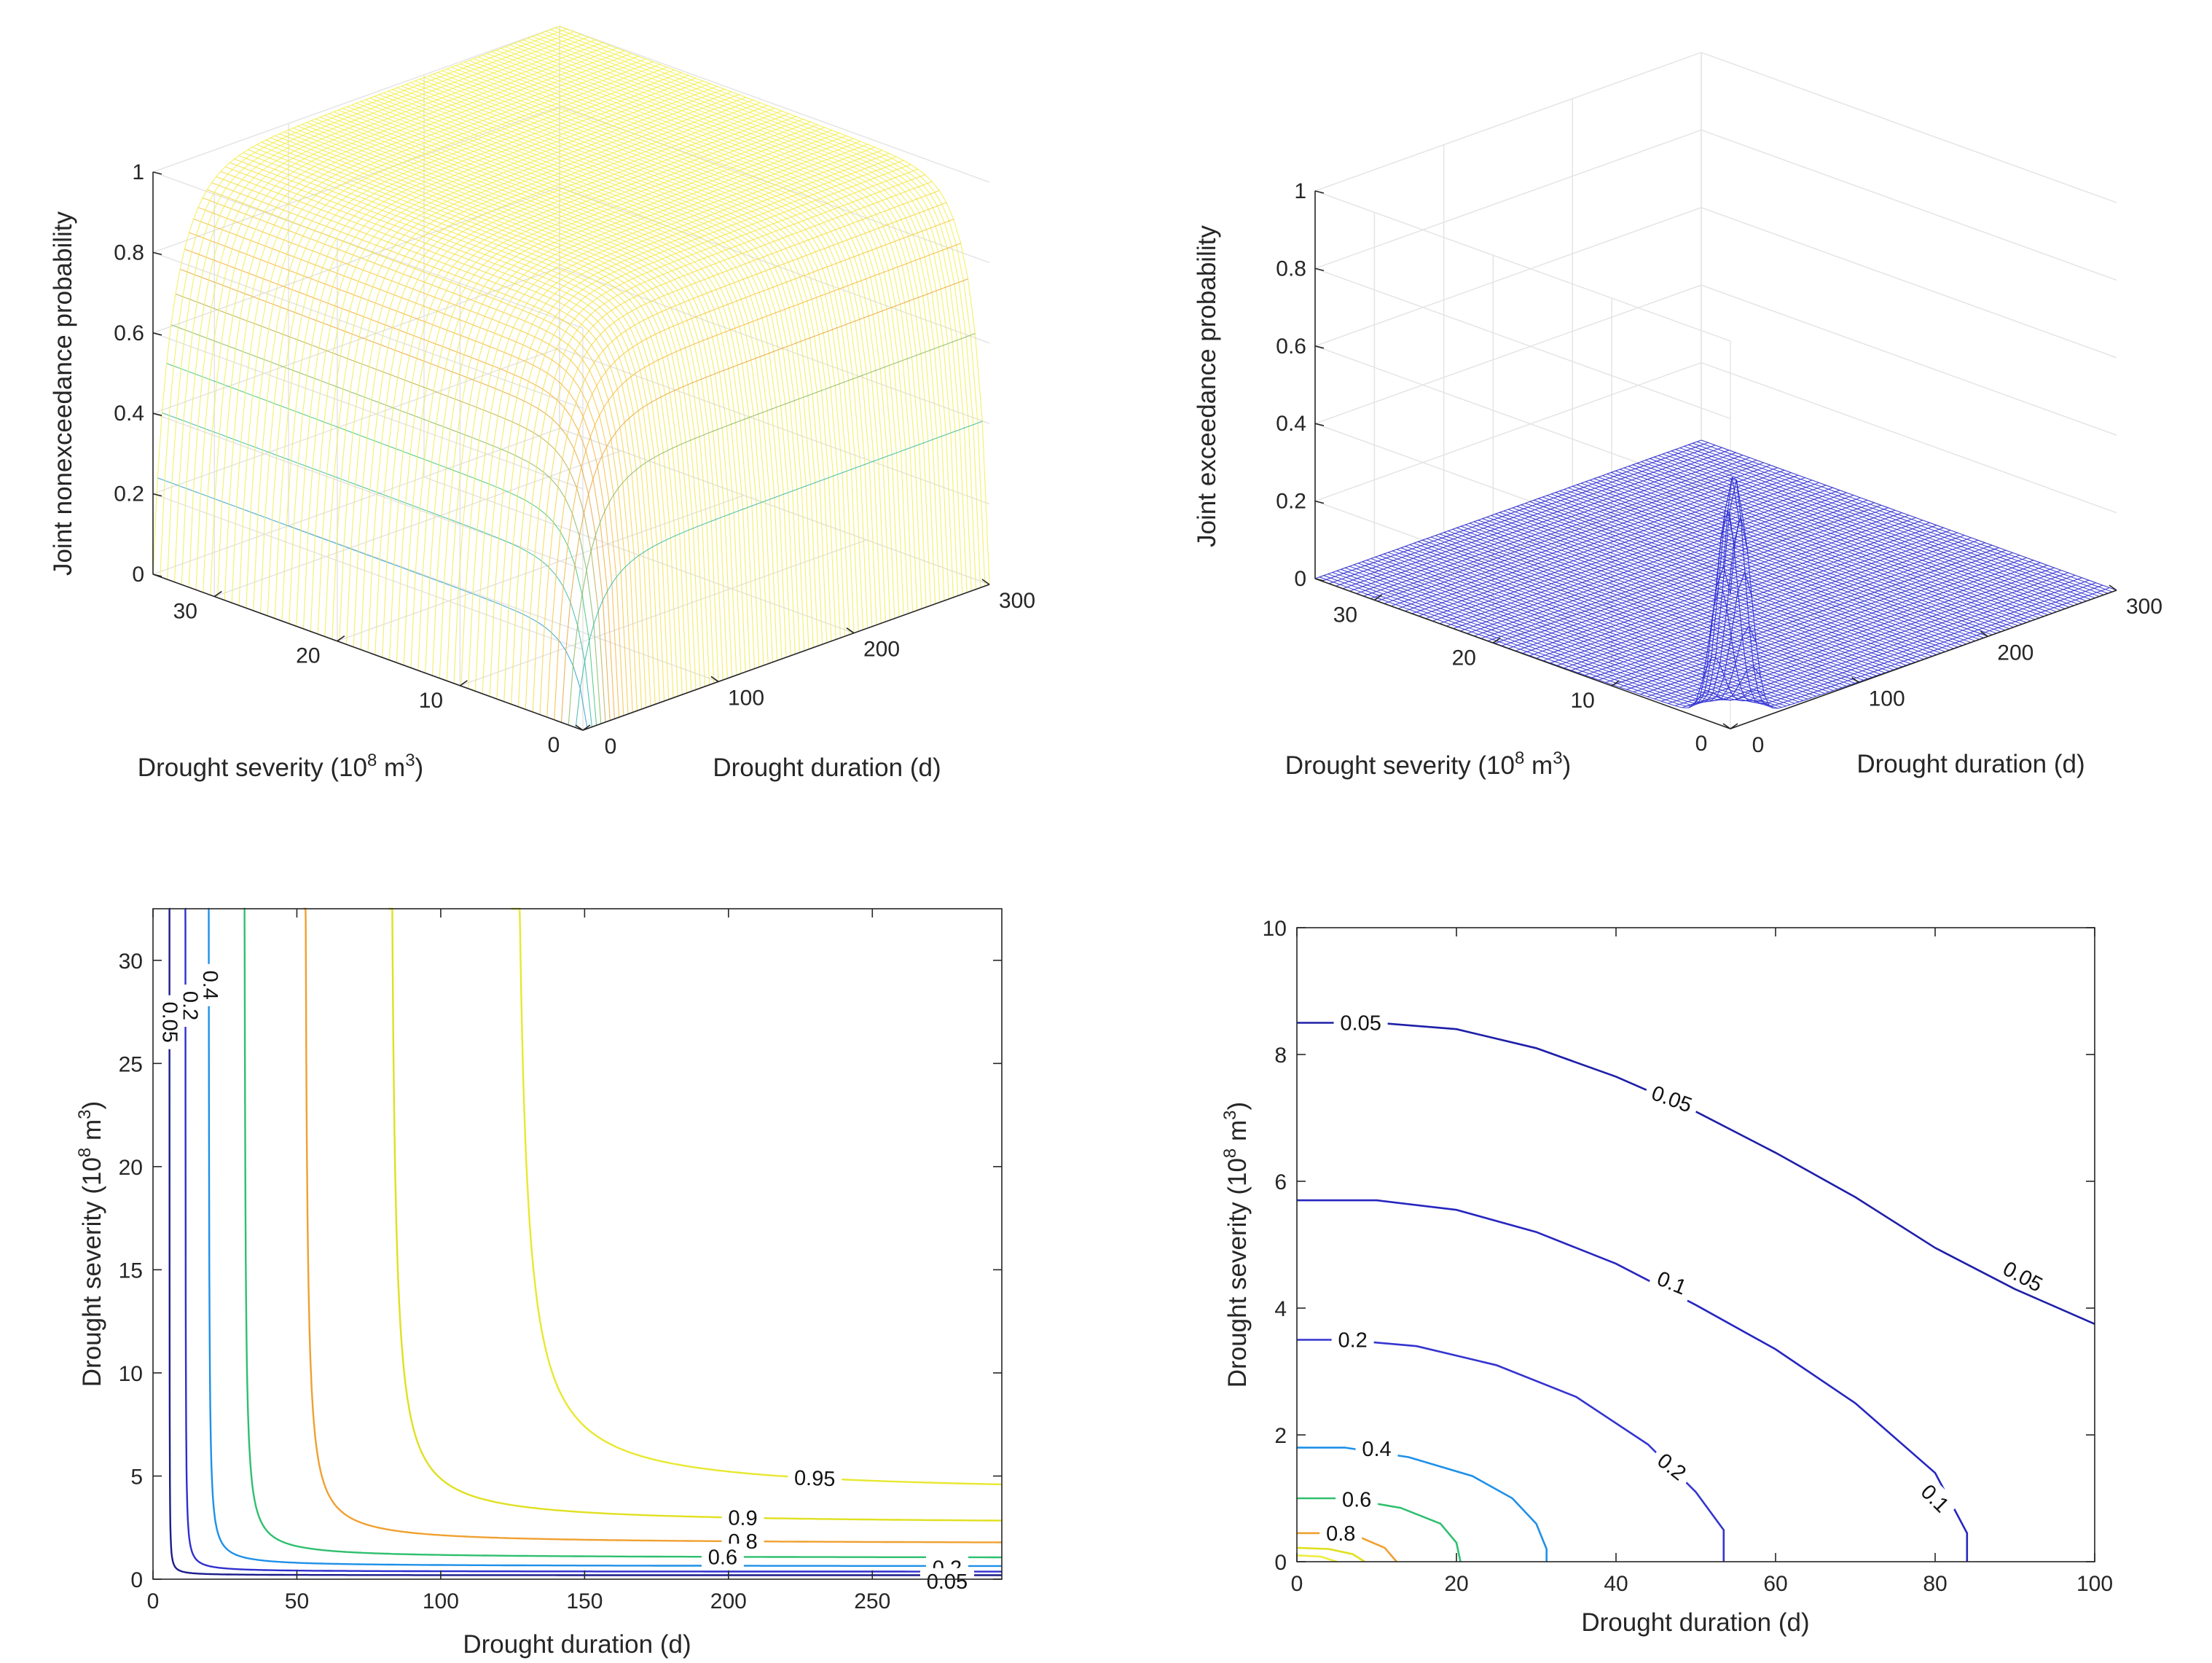  What do you see at coordinates (746, 698) in the screenshot?
I see `p1-x-tick-label: 100` at bounding box center [746, 698].